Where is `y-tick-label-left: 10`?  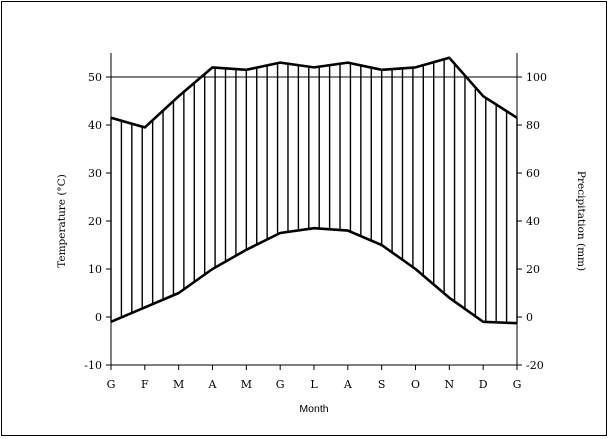
y-tick-label-left: 10 is located at coordinates (95, 269).